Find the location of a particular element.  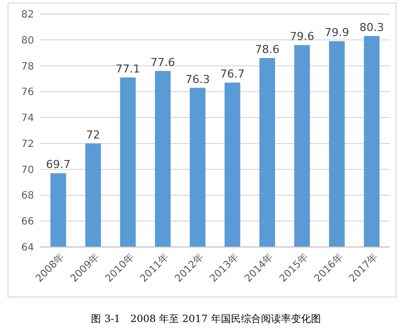

y-tick-label: 78 is located at coordinates (27, 66).